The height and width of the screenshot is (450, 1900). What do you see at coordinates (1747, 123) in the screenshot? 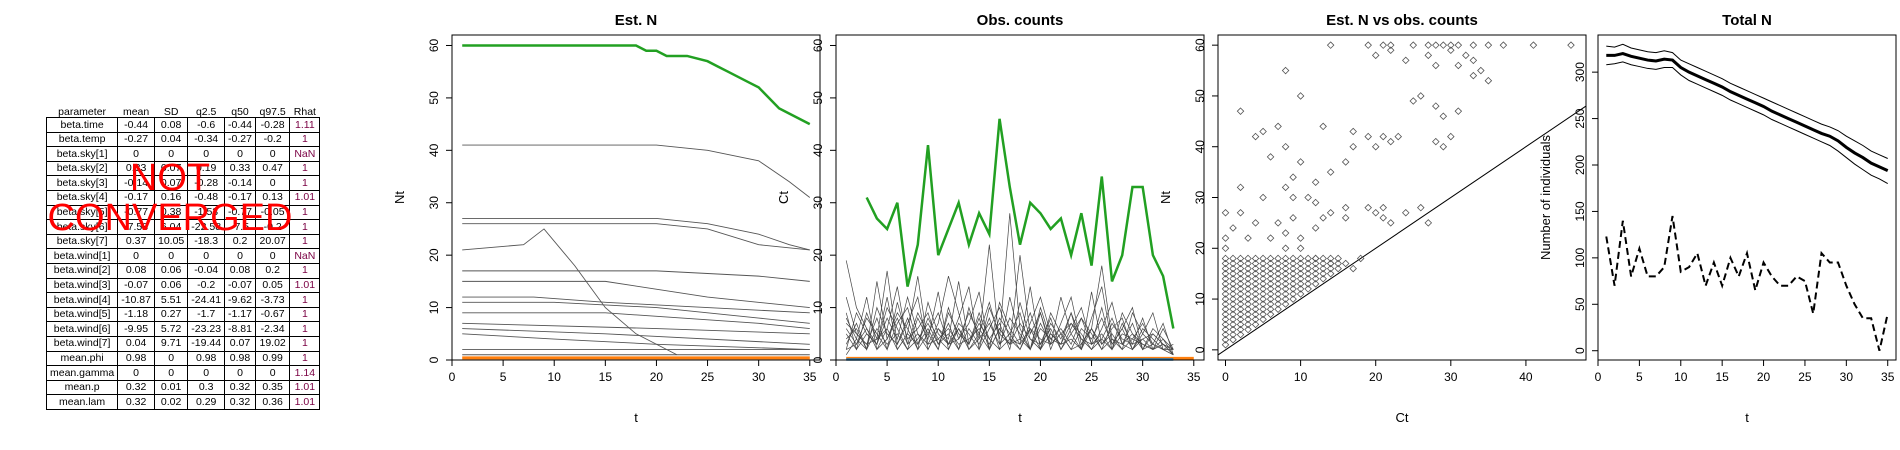
I see `lower-ci-line` at bounding box center [1747, 123].